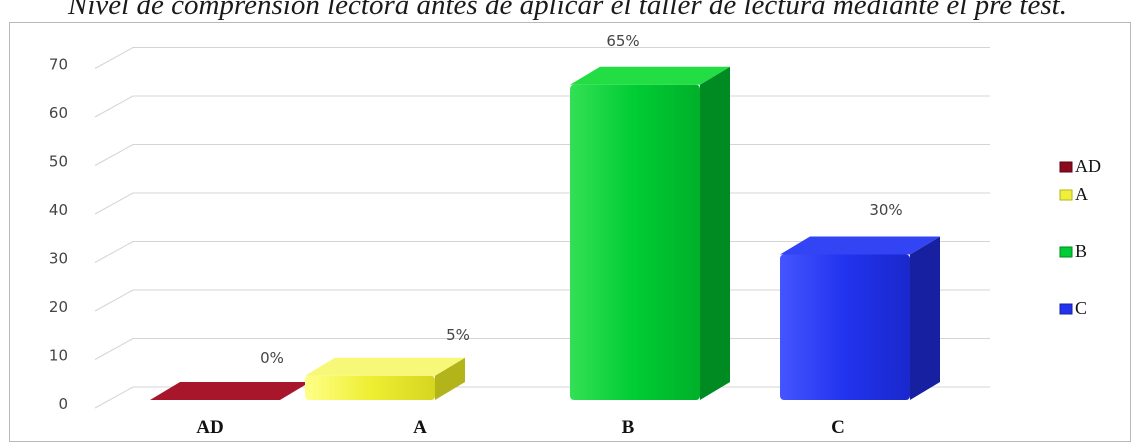 The width and height of the screenshot is (1135, 446). What do you see at coordinates (885, 210) in the screenshot?
I see `data-label-C: 30%` at bounding box center [885, 210].